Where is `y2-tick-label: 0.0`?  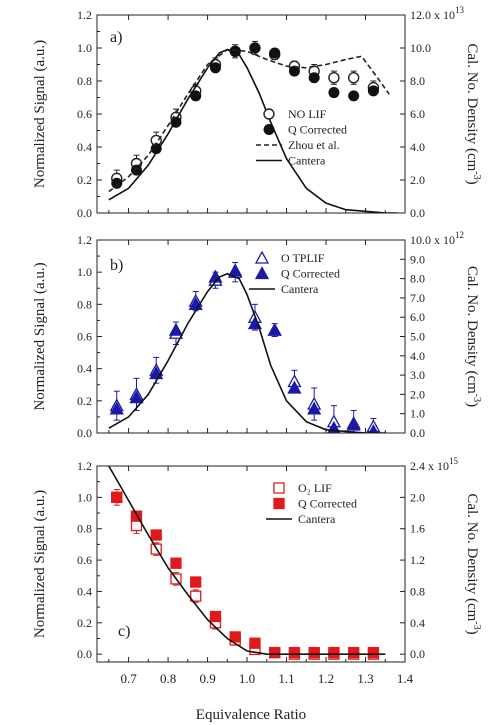
y2-tick-label: 0.0 is located at coordinates (417, 654).